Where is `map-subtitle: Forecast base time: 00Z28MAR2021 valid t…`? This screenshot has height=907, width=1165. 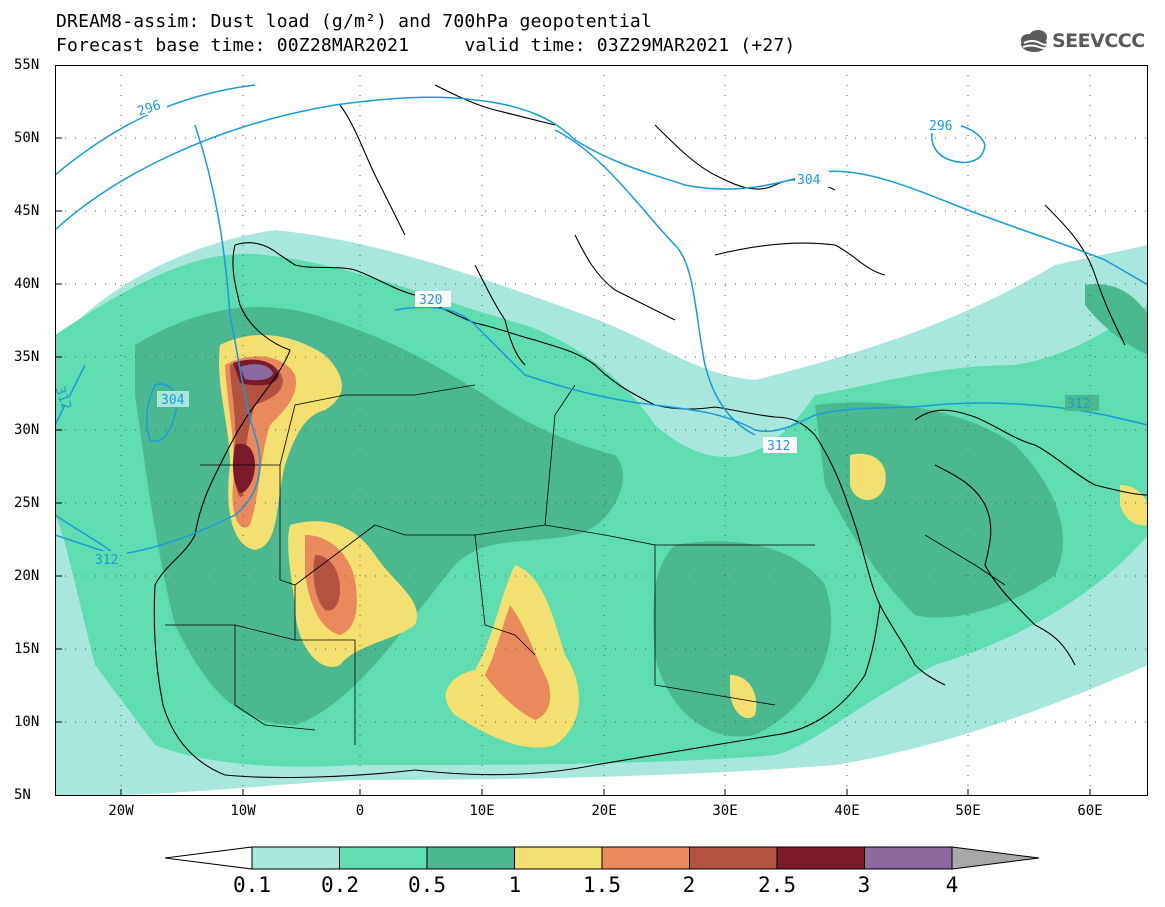
map-subtitle: Forecast base time: 00Z28MAR2021 valid t… is located at coordinates (426, 45).